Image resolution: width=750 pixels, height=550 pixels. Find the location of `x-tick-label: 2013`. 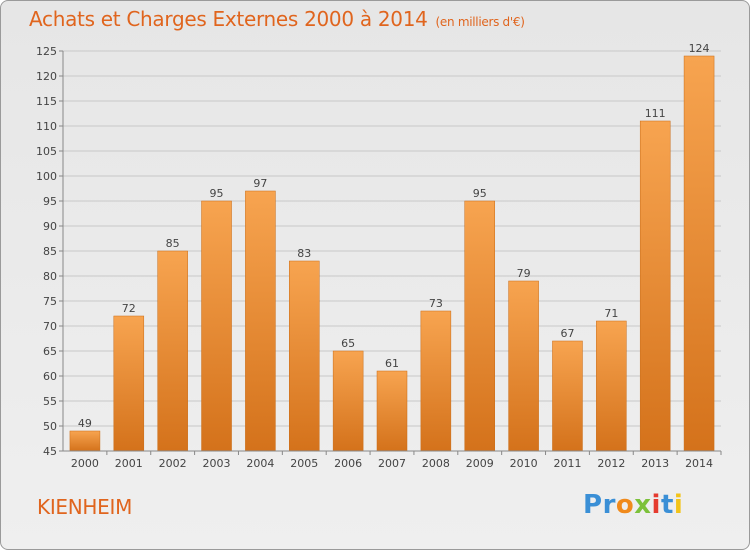

x-tick-label: 2013 is located at coordinates (655, 463).